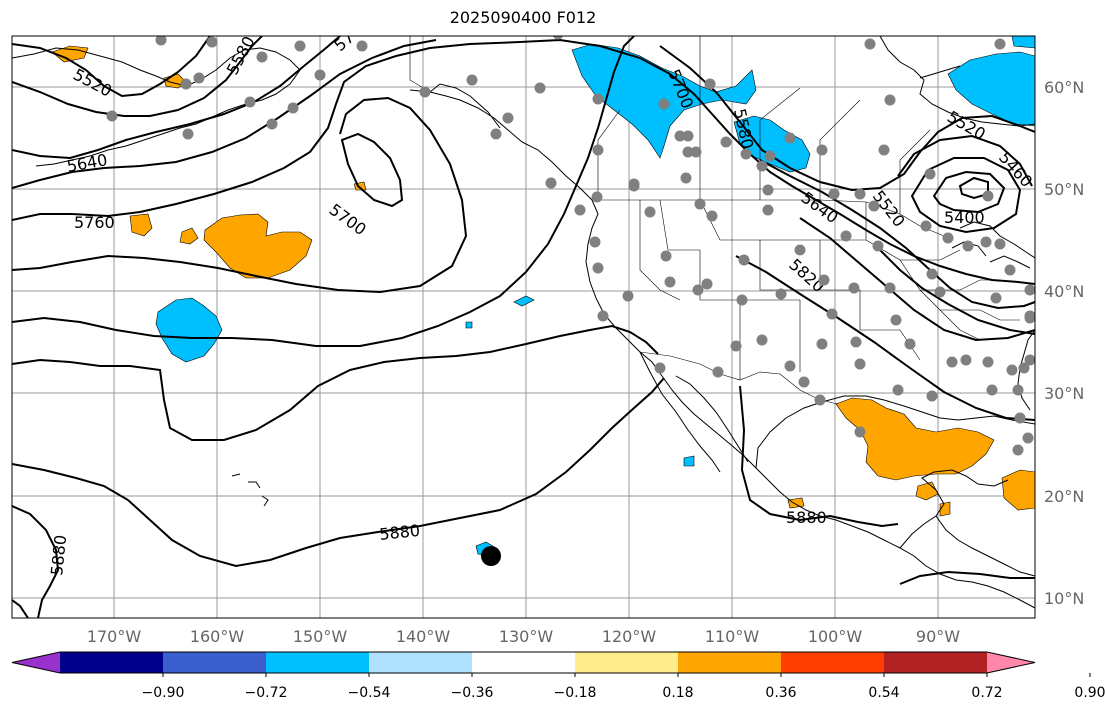 The height and width of the screenshot is (712, 1105). I want to click on us-mexico-border, so click(739, 378).